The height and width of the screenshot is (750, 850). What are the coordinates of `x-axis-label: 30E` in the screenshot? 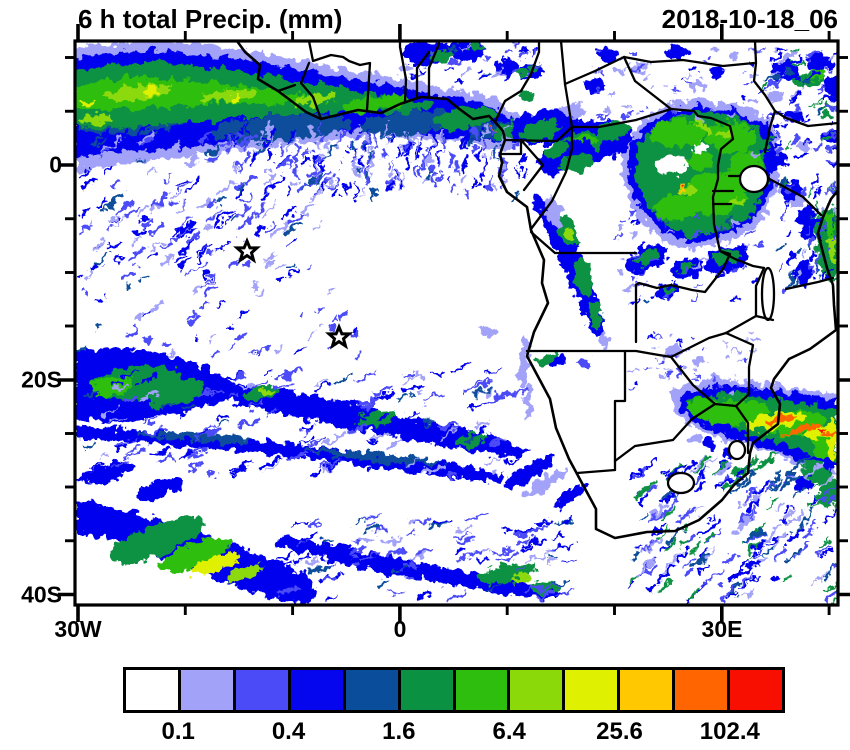 It's located at (722, 629).